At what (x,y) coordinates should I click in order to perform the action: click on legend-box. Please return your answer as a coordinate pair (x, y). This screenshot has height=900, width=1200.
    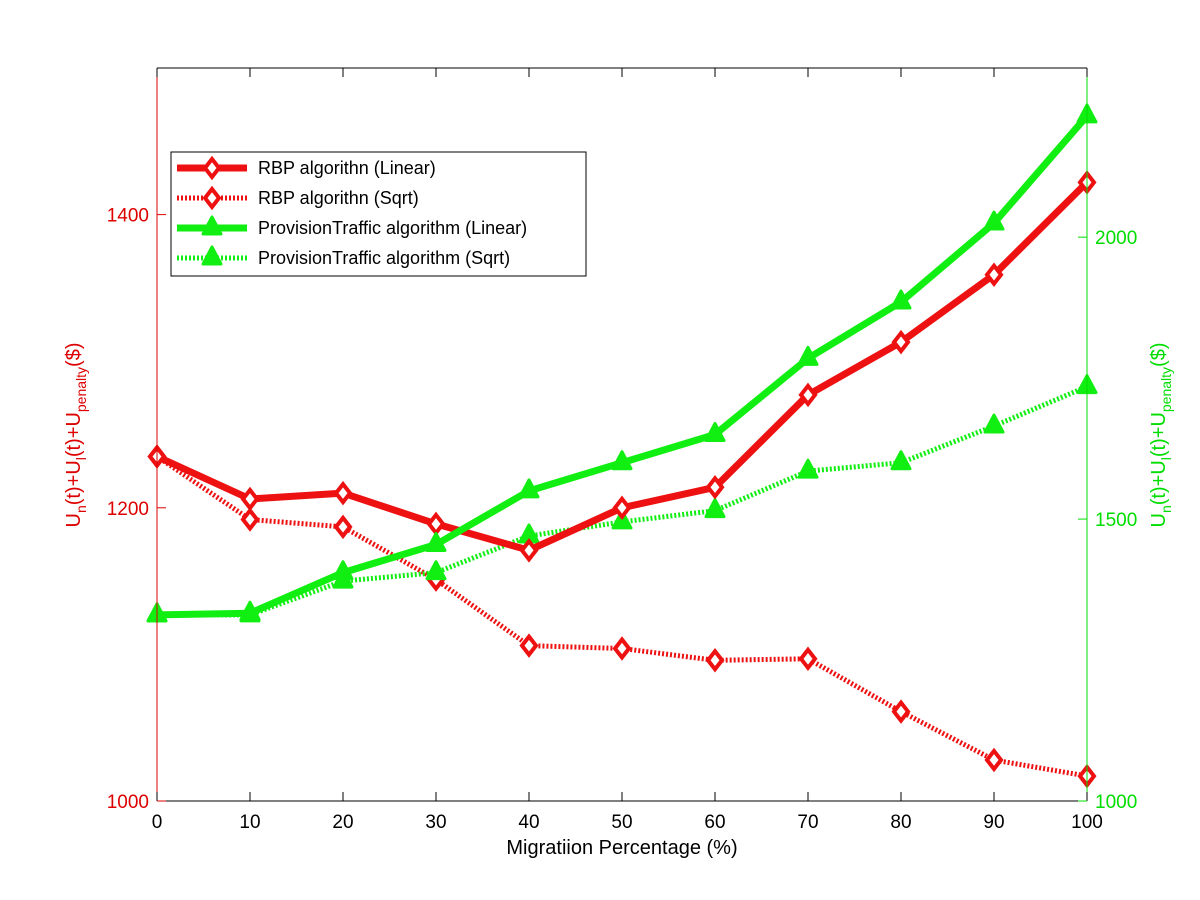
    Looking at the image, I should click on (378, 214).